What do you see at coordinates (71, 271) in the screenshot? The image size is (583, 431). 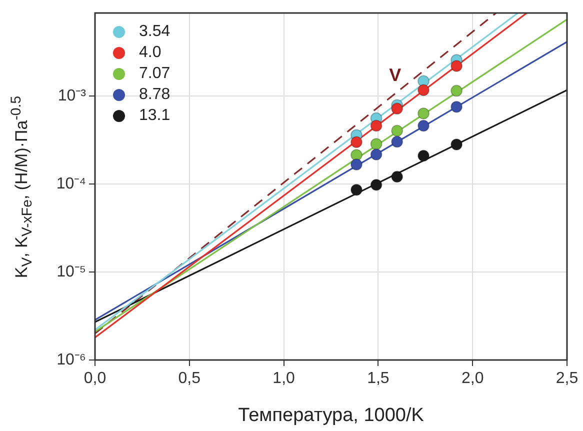 I see `y-tick-label: 10⁻⁵` at bounding box center [71, 271].